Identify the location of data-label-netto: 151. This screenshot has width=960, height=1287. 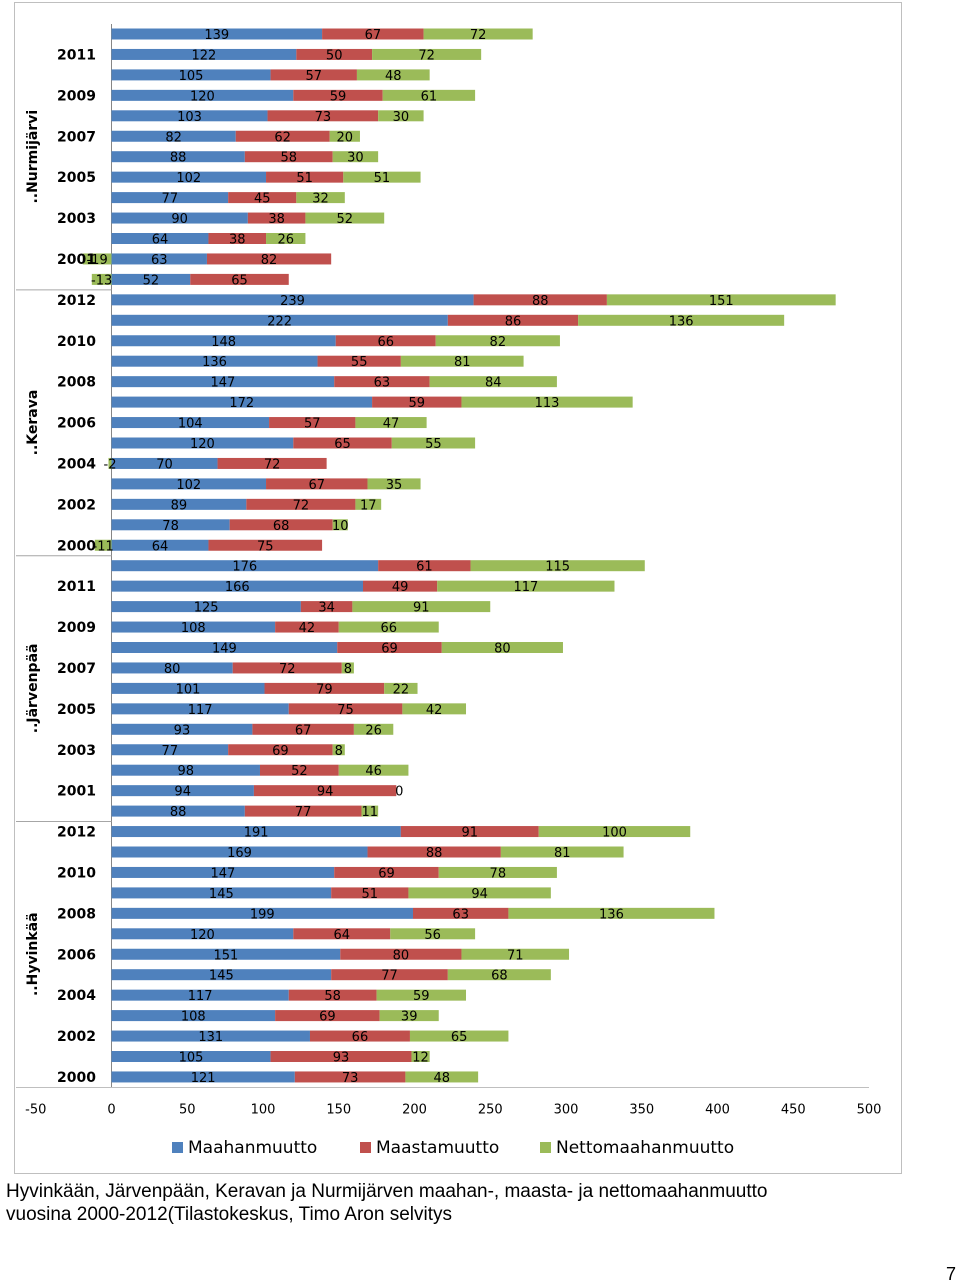
(721, 301).